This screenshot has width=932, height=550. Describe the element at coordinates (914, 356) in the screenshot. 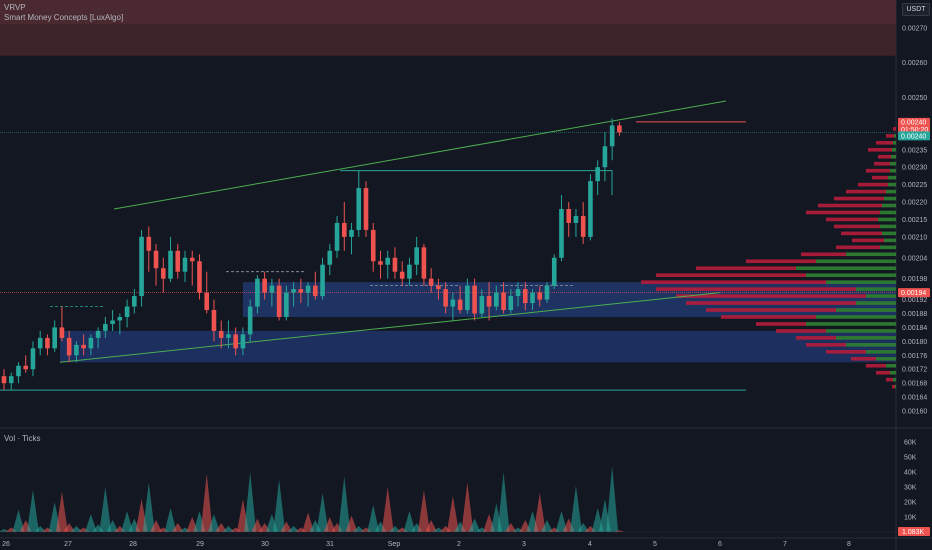

I see `price-tick-label: 0.00176` at that location.